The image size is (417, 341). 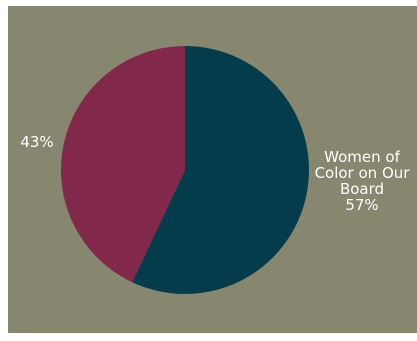 I want to click on data-label-0-line-2: Board, so click(x=362, y=189).